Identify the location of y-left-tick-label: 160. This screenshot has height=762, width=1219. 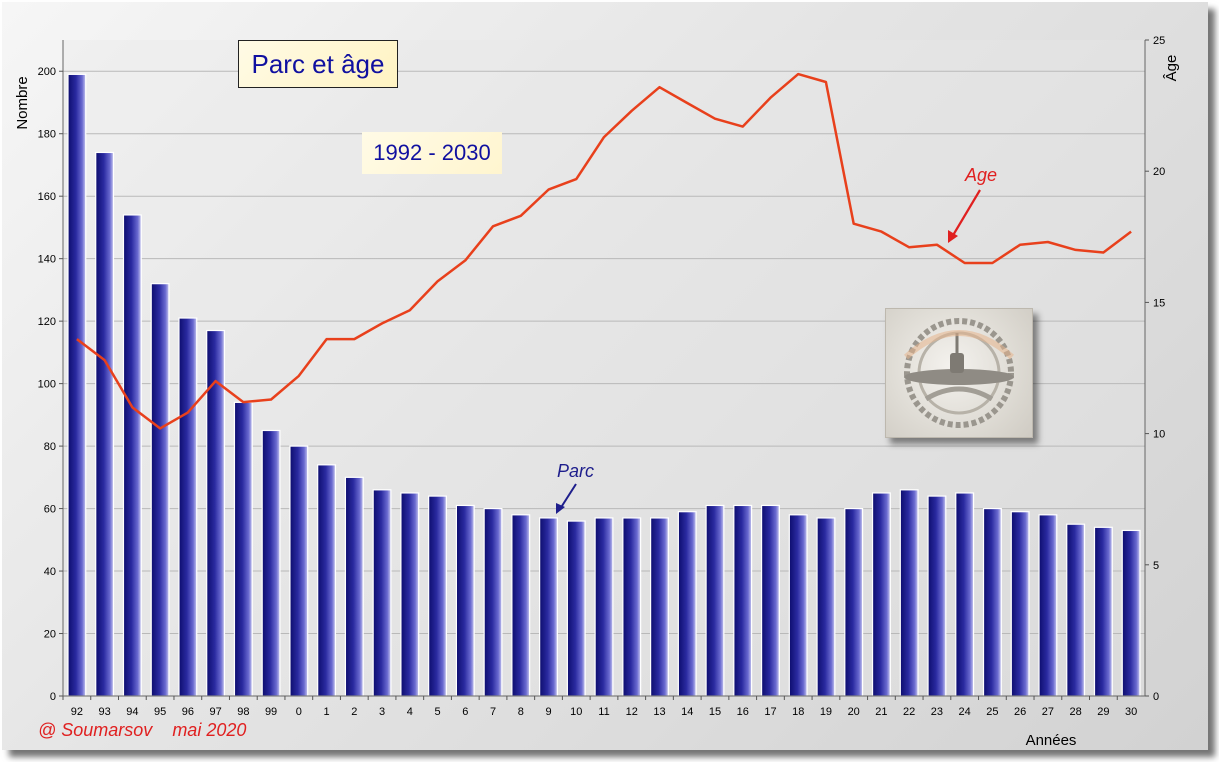
(47, 197).